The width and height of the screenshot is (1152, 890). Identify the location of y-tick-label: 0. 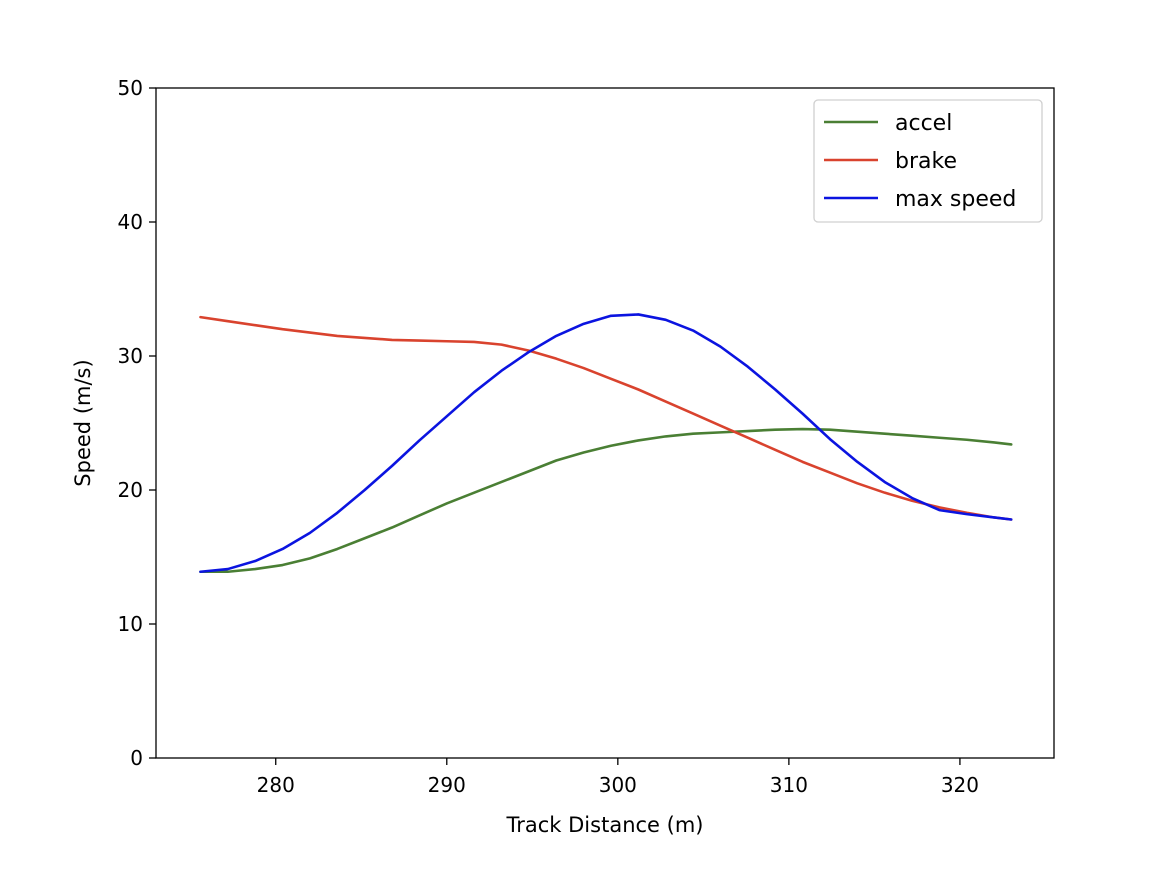
(136, 758).